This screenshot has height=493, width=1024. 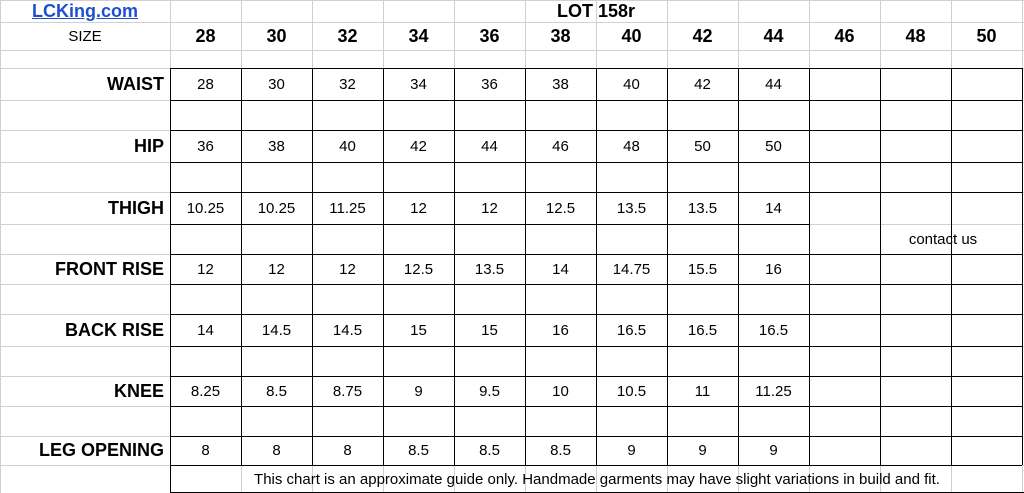 What do you see at coordinates (85, 36) in the screenshot?
I see `size-header-label: SIZE` at bounding box center [85, 36].